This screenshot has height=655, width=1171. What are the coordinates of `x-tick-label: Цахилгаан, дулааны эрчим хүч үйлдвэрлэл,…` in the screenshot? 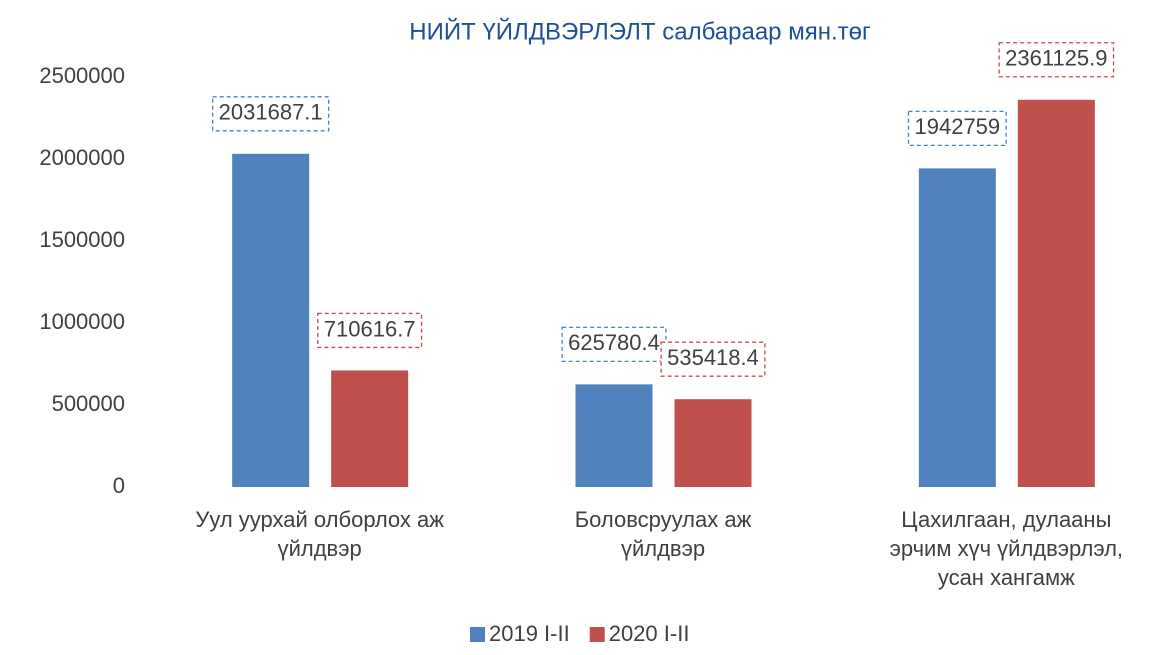 It's located at (1006, 548).